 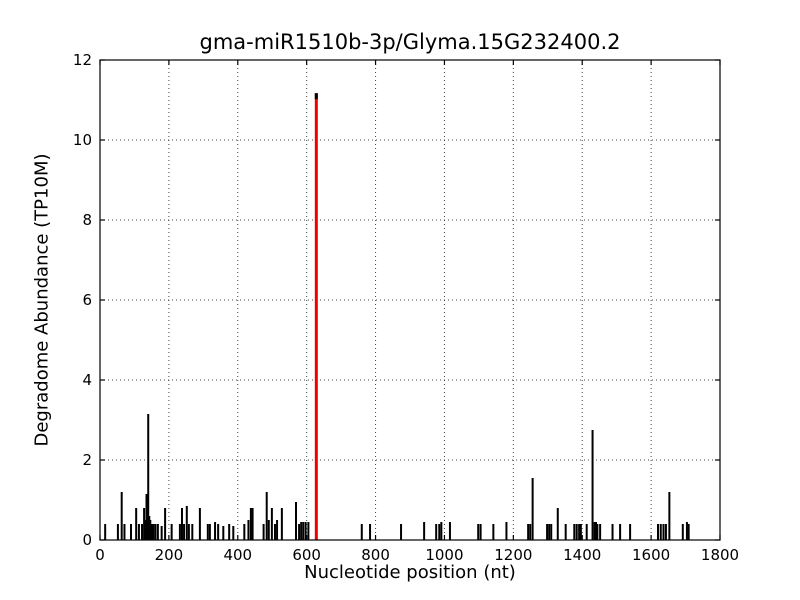 What do you see at coordinates (87, 380) in the screenshot?
I see `y-tick-label: 4` at bounding box center [87, 380].